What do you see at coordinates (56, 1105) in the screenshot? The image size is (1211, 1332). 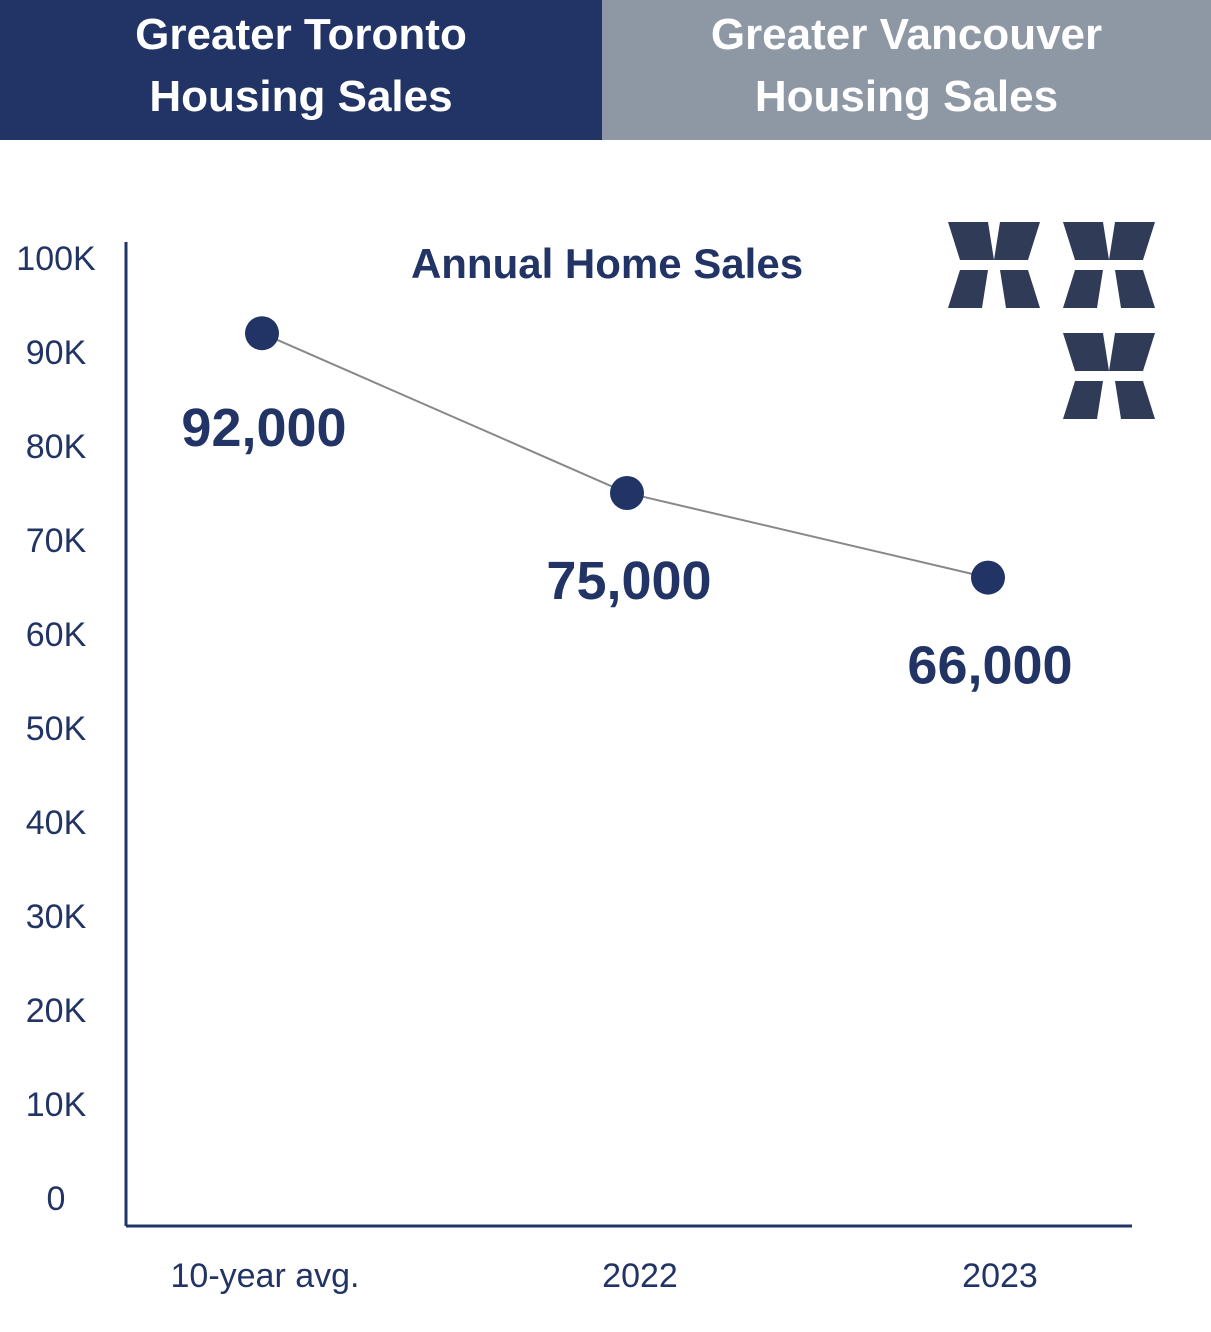 I see `y-tick-label: 10K` at bounding box center [56, 1105].